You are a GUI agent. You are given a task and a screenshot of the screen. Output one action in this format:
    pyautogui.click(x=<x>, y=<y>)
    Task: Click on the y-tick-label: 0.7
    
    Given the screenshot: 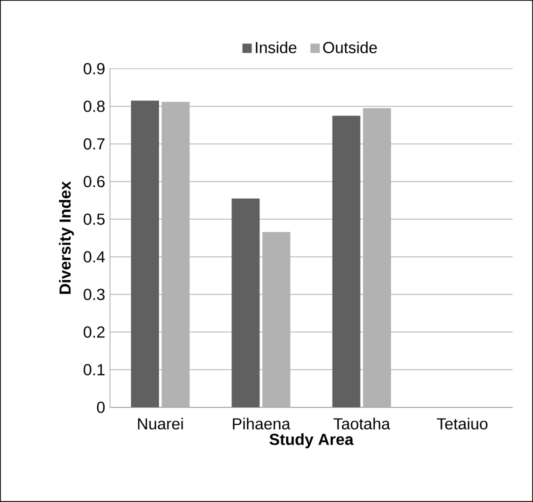 What is the action you would take?
    pyautogui.click(x=94, y=144)
    